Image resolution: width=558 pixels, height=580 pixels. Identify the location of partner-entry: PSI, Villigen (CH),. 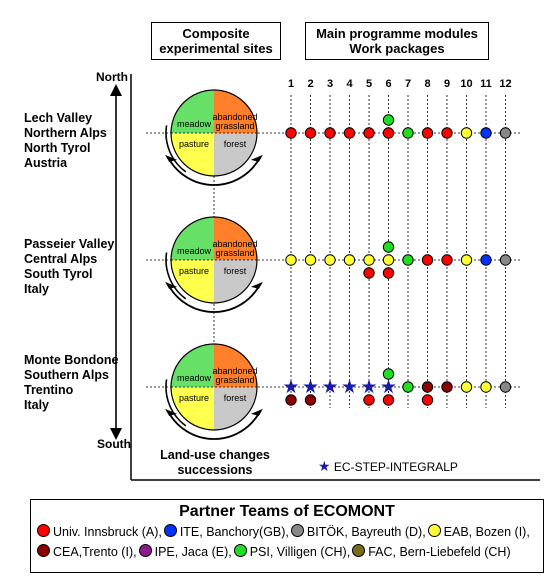
(292, 551).